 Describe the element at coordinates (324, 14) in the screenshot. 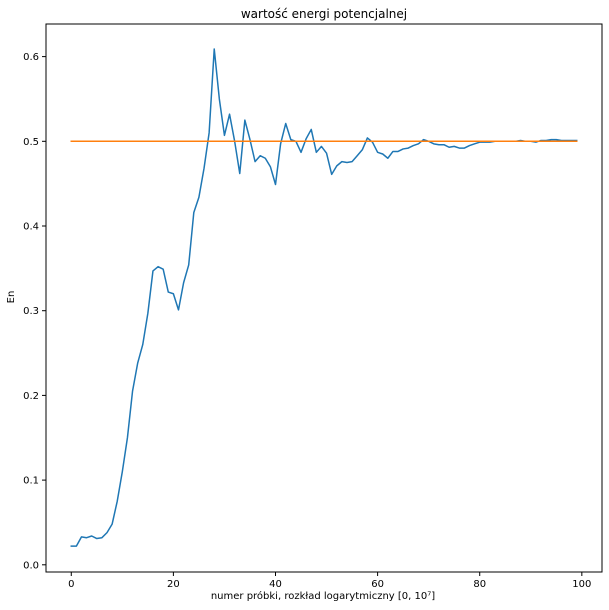

I see `chart-title: wartość energi potencjalnej` at that location.